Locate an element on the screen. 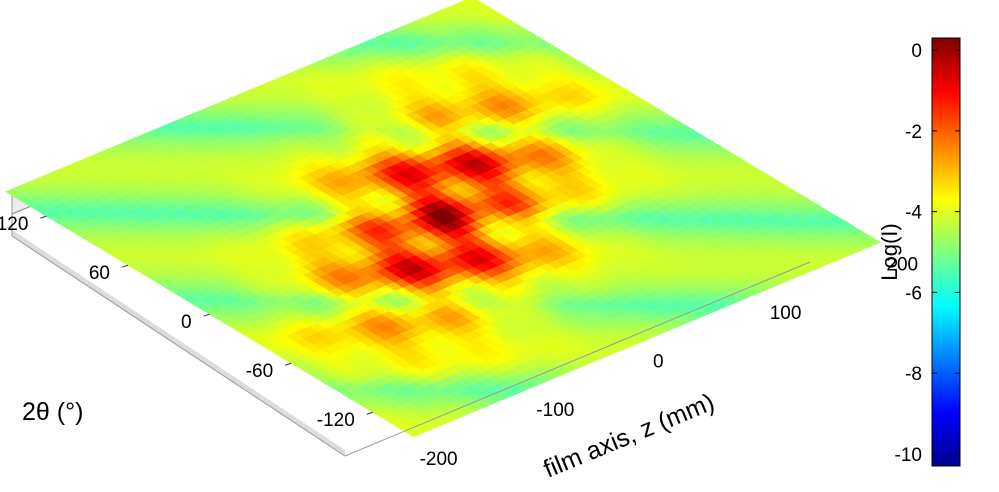 The width and height of the screenshot is (999, 492). colorbar: 0 -2 -4 -6 -8 -10 Log(I) is located at coordinates (919, 252).